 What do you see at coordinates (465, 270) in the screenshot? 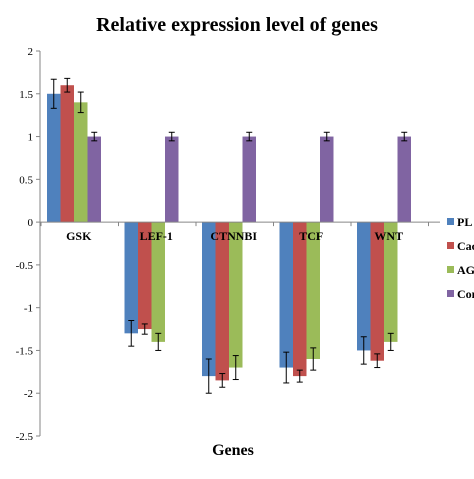
I see `legend-label: AG` at bounding box center [465, 270].